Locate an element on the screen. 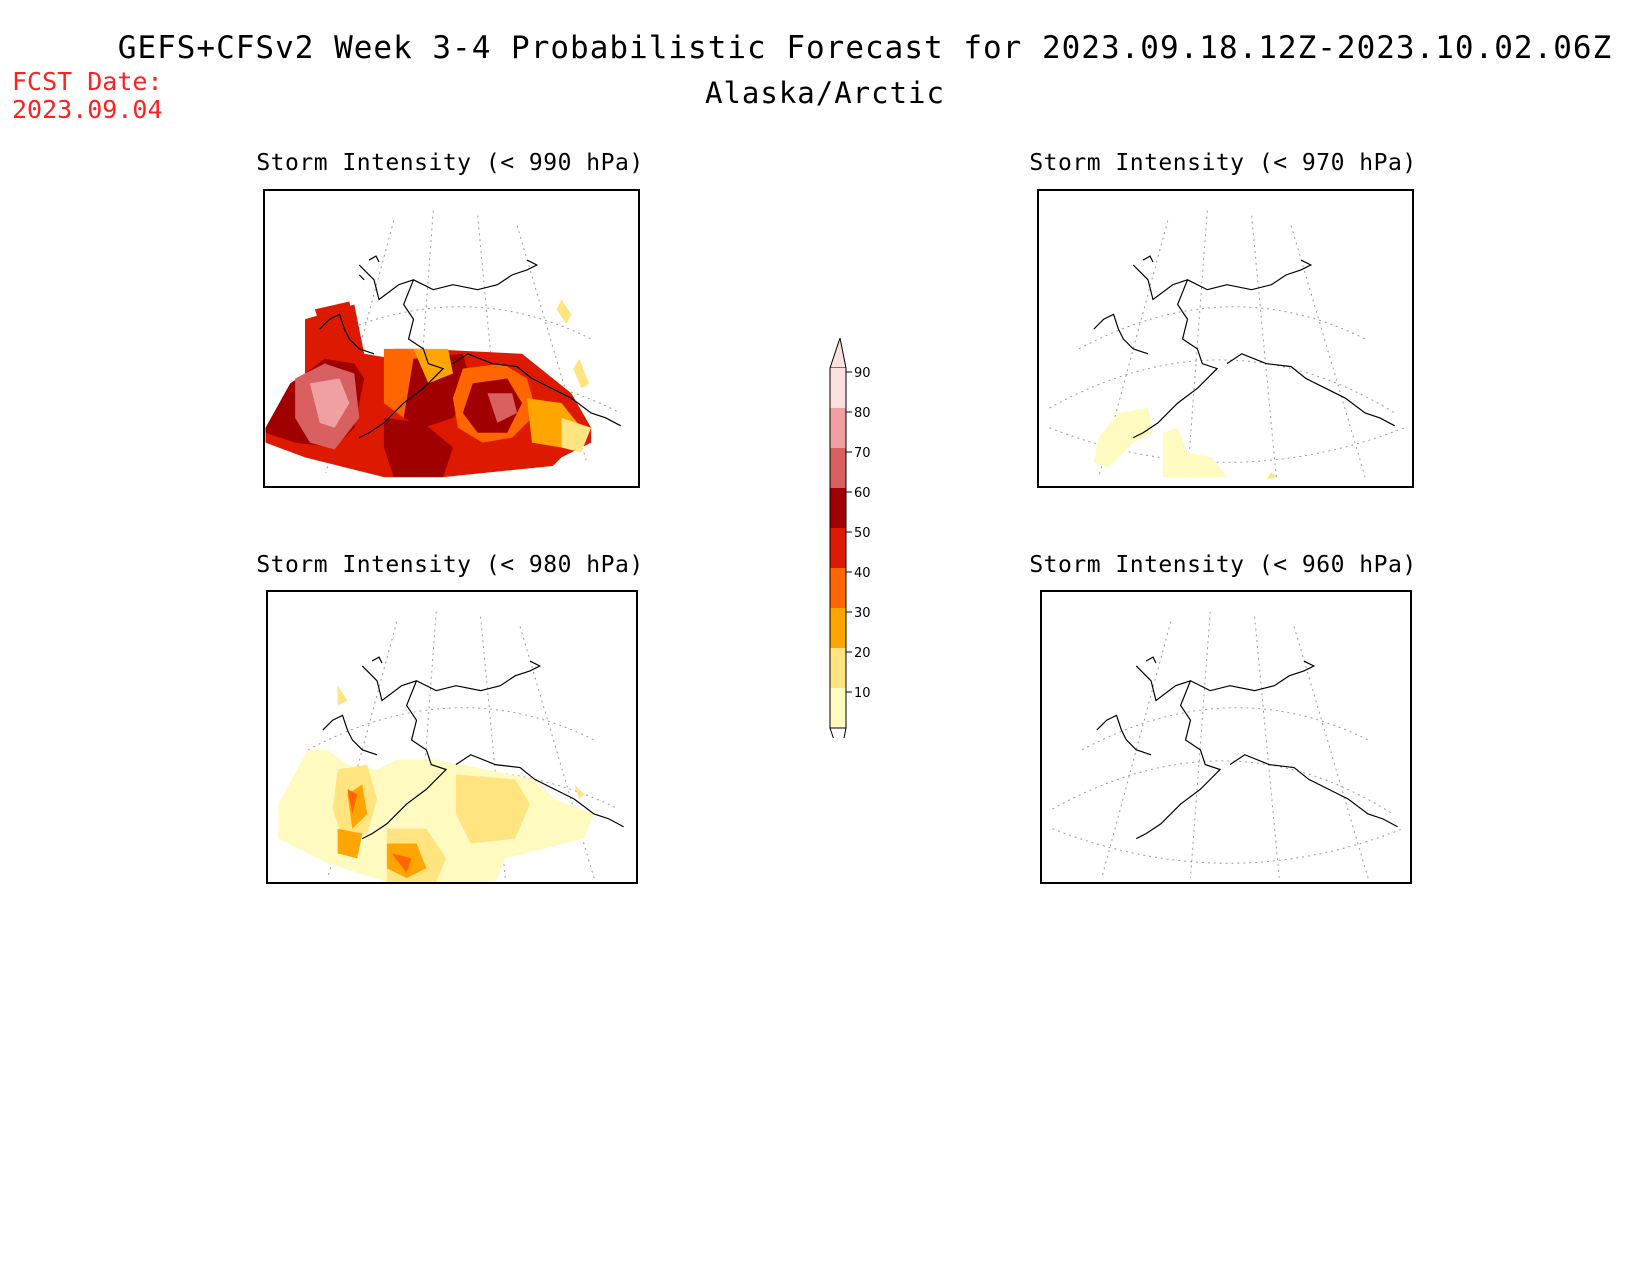 This screenshot has width=1650, height=1275. colorbar-bottom-arrow is located at coordinates (838, 743).